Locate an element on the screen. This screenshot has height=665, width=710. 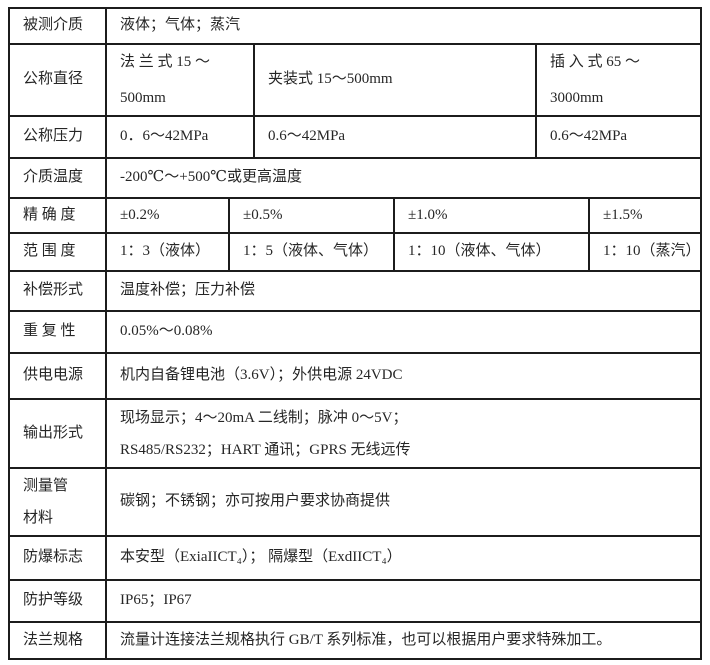
table-row-tube-material: 测量管 材料 碳钢；不锈钢；亦可按用户要求协商提供 is located at coordinates (355, 503).